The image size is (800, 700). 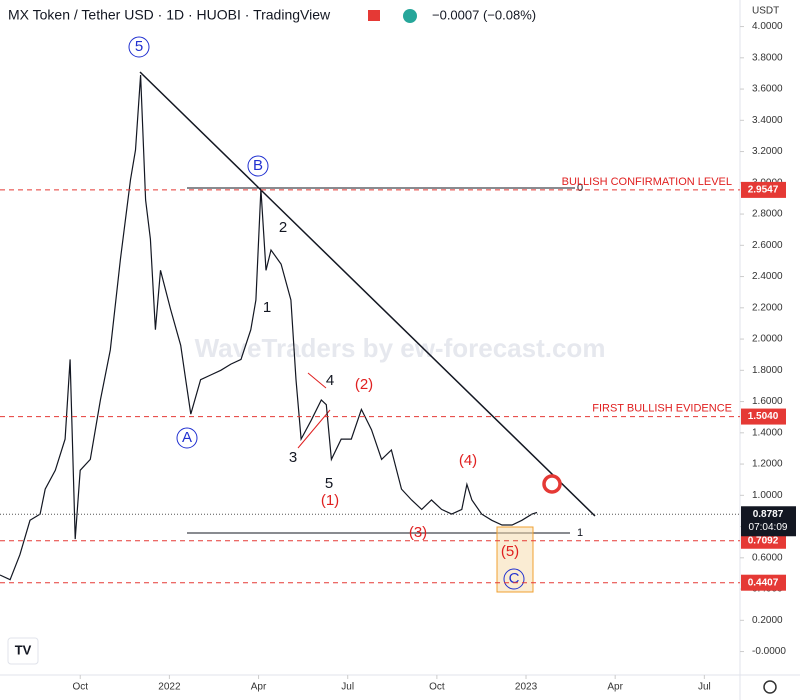 What do you see at coordinates (317, 380) in the screenshot?
I see `wedge-line` at bounding box center [317, 380].